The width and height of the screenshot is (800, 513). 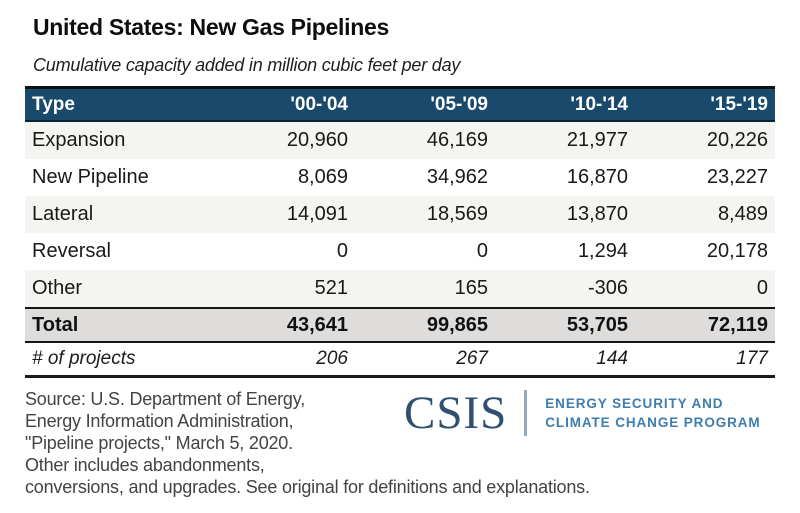 What do you see at coordinates (84, 358) in the screenshot?
I see `projects-label: # of projects` at bounding box center [84, 358].